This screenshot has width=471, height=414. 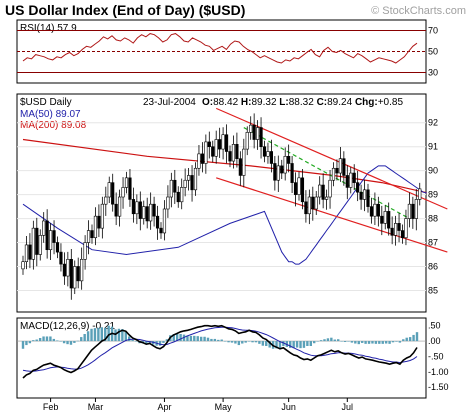 I want to click on rsi-tick-label-50: 50, so click(x=433, y=52).